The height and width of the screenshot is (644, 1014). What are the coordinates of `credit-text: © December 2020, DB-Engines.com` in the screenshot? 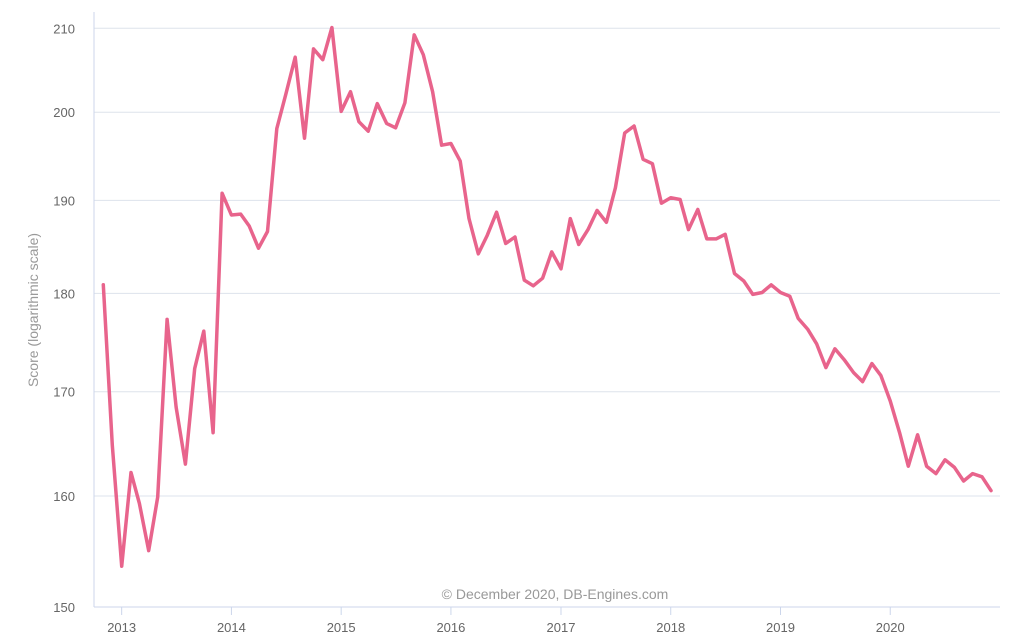 It's located at (555, 594).